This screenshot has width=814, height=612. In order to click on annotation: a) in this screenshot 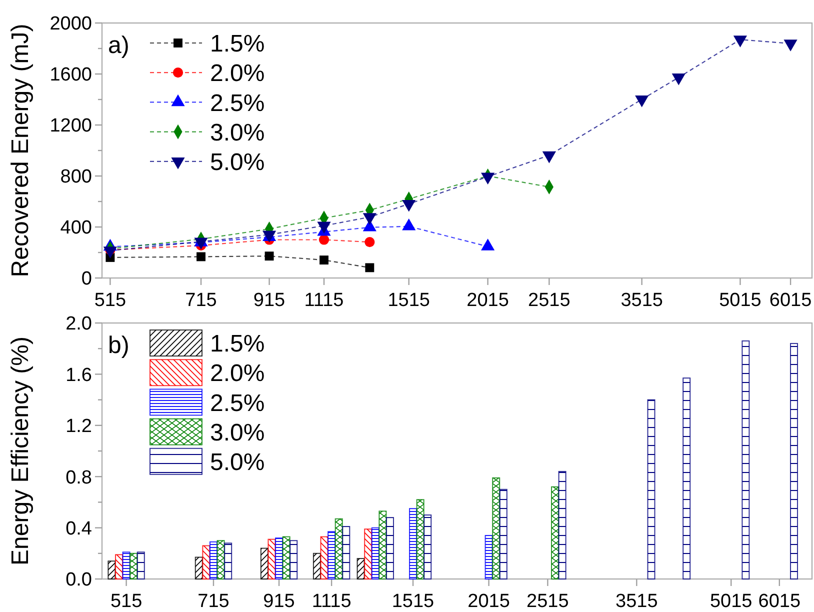, I will do `click(119, 45)`.